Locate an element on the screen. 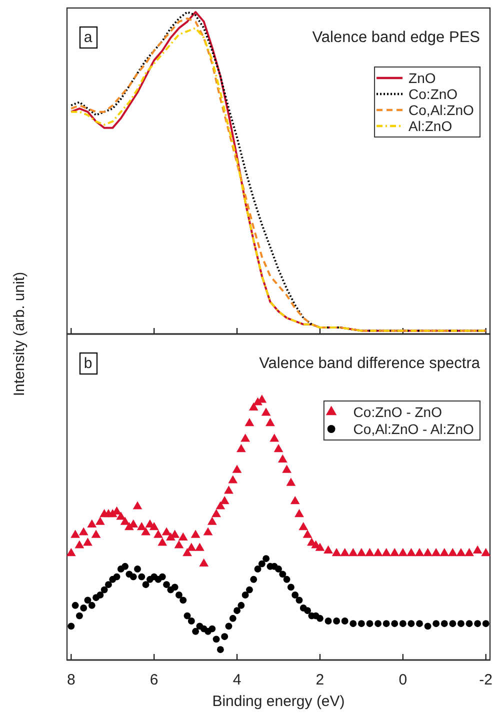 This screenshot has width=499, height=717. x-tick-label: 0 is located at coordinates (403, 680).